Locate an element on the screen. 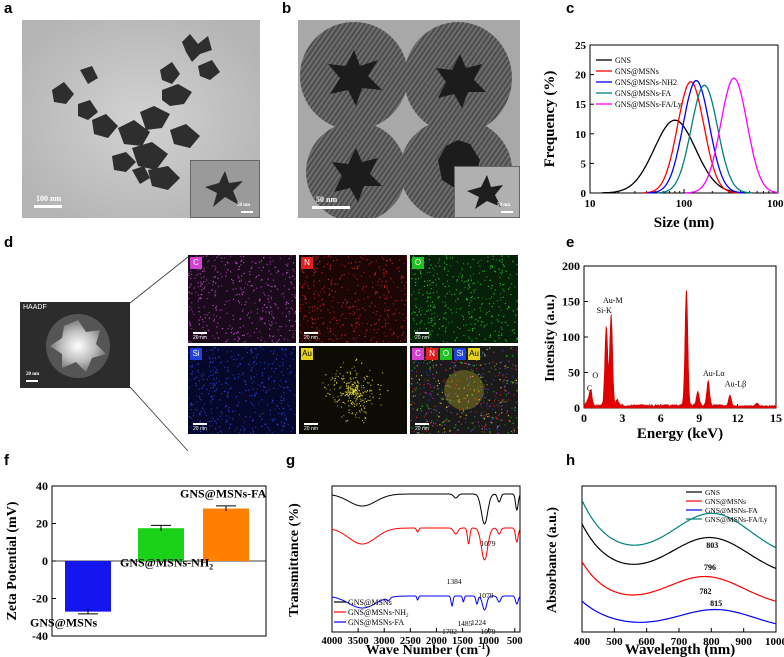 The width and height of the screenshot is (784, 657). scalebar-label-b: 50 nm is located at coordinates (327, 199).